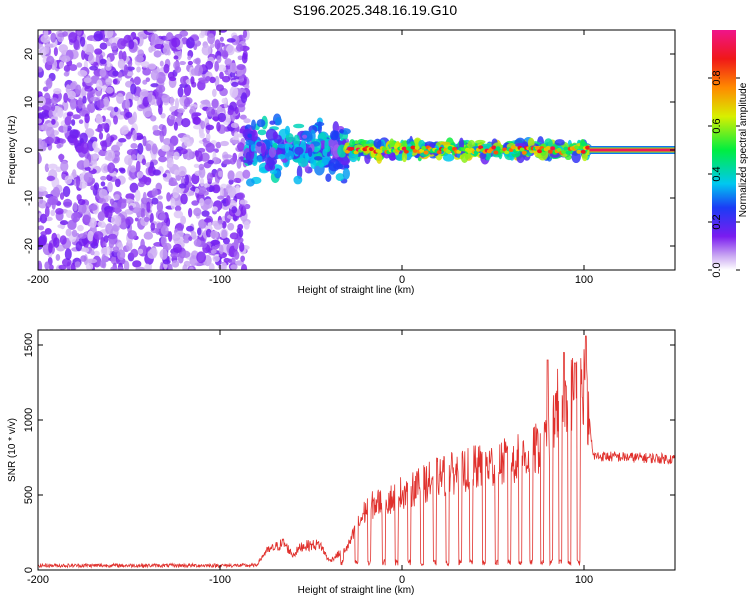 This screenshot has height=600, width=750. I want to click on spectrogram-y-tick-label: -10, so click(29, 198).